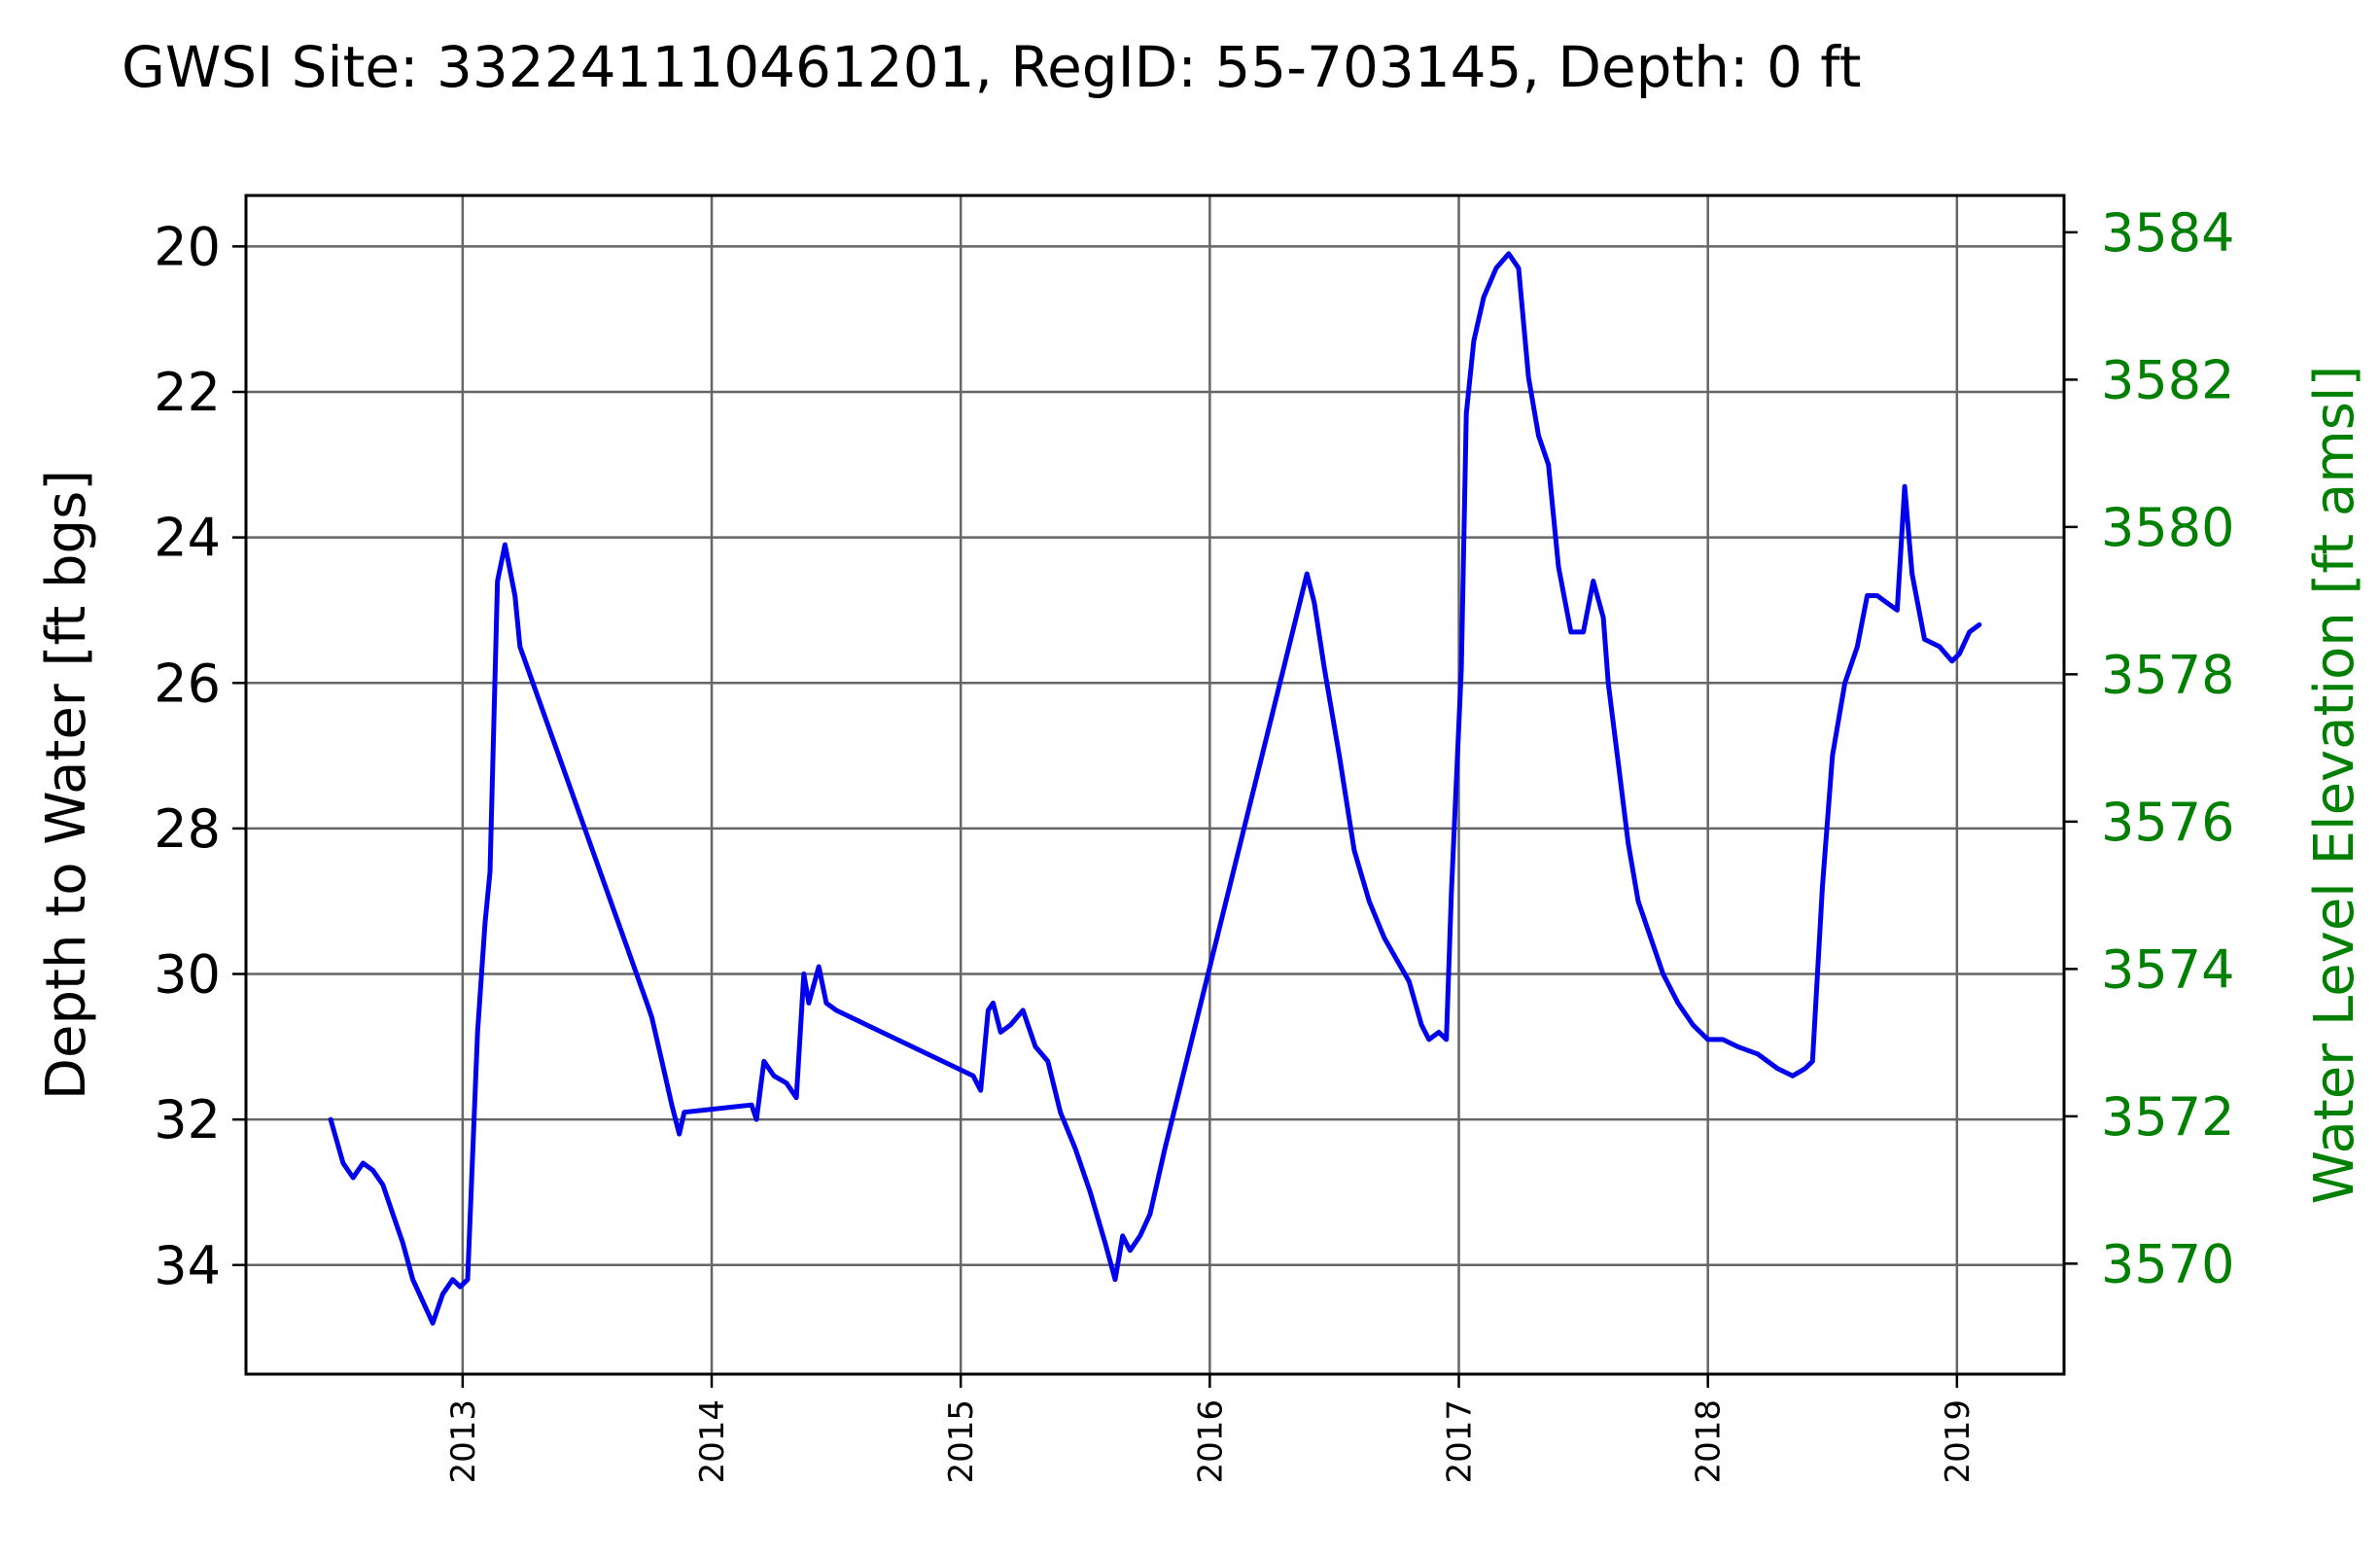  I want to click on y2-tick-label: 3580, so click(2167, 527).